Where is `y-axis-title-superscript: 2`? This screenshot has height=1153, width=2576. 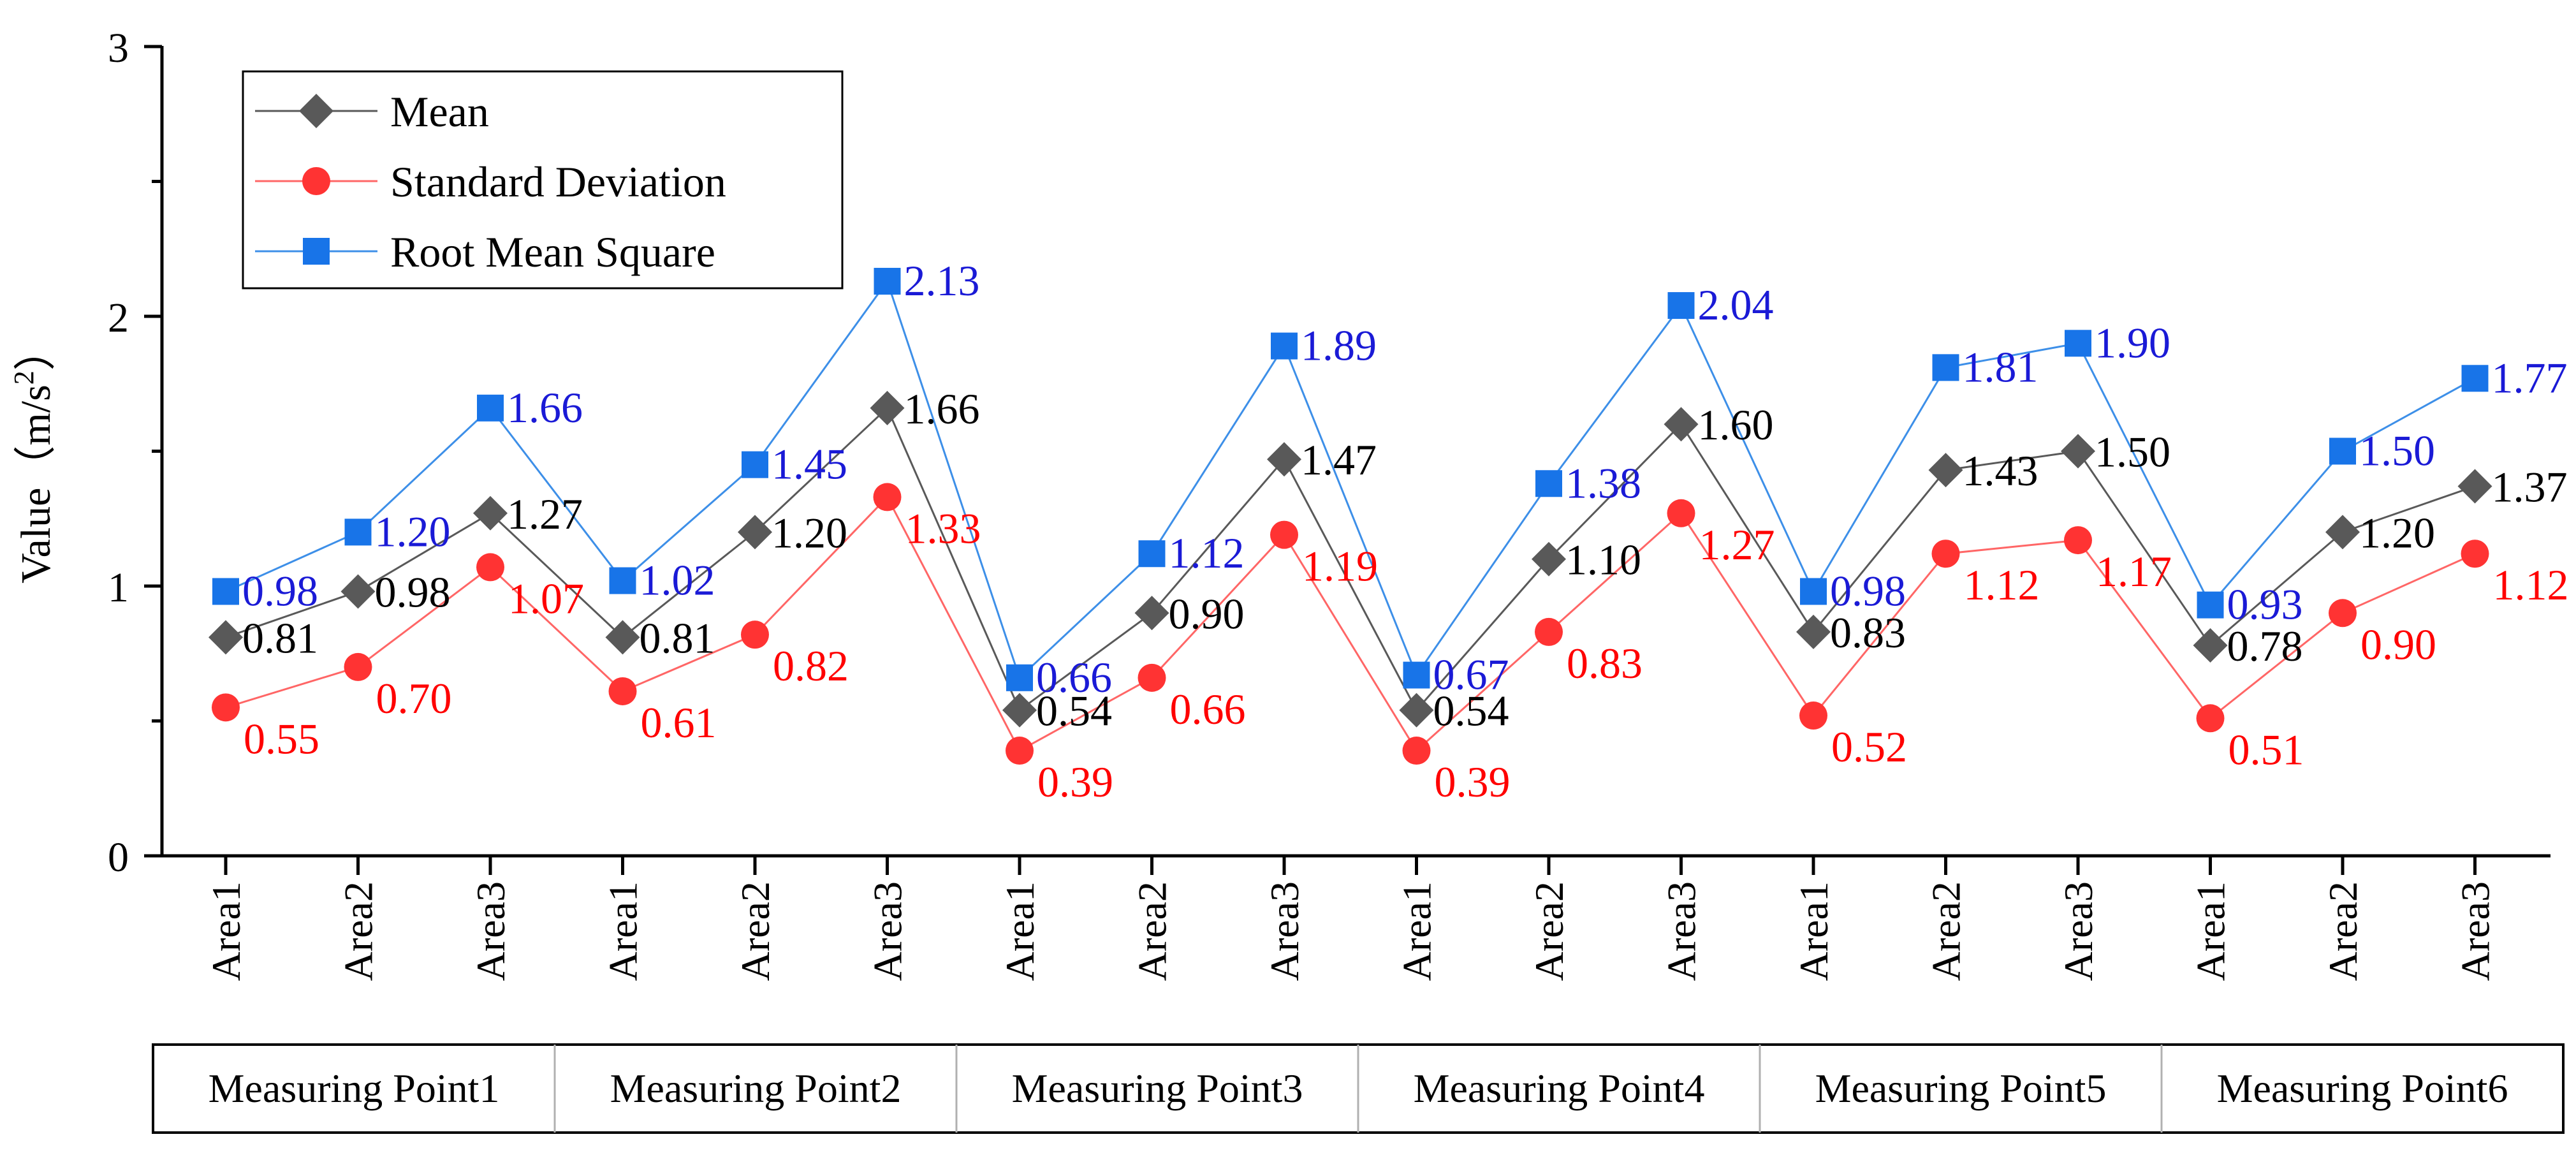 y-axis-title-superscript: 2 is located at coordinates (24, 378).